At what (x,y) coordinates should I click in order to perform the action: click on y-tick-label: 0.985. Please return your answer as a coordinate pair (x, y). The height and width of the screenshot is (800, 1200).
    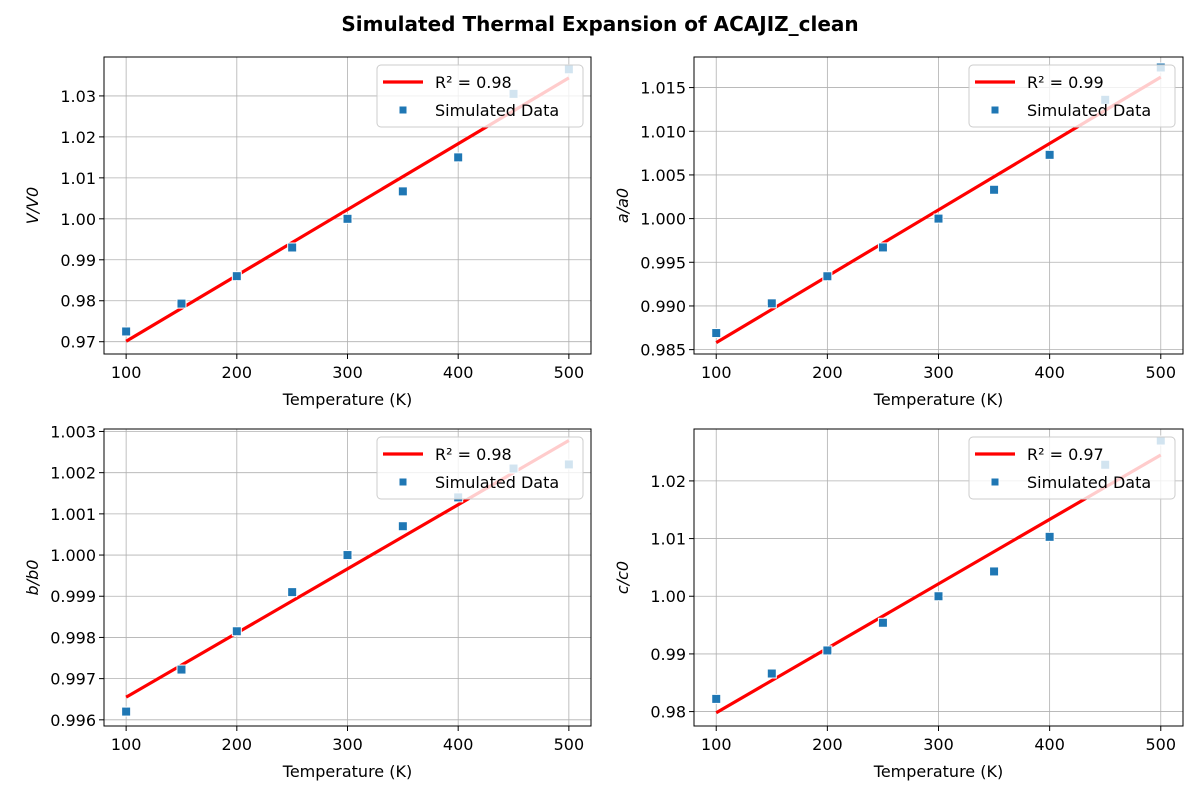
    Looking at the image, I should click on (663, 350).